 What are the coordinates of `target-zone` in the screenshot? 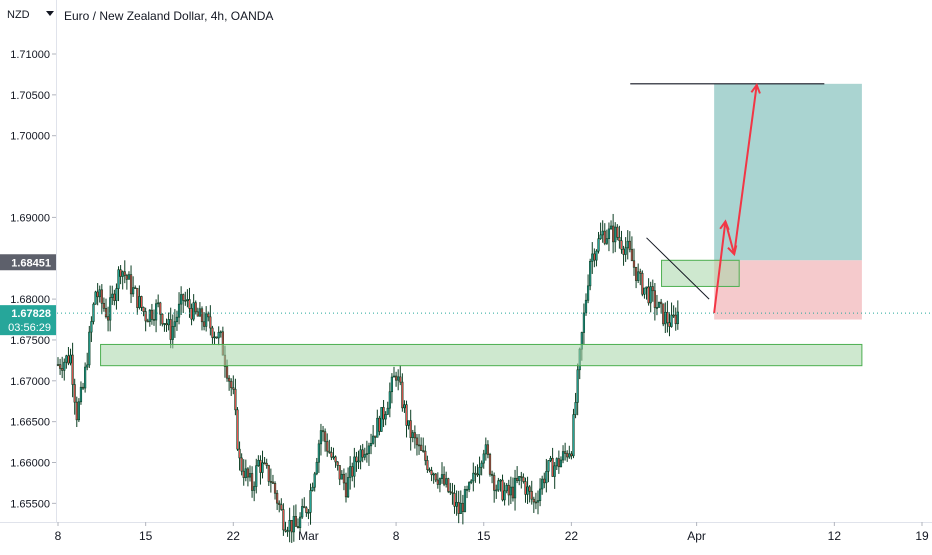 It's located at (788, 172).